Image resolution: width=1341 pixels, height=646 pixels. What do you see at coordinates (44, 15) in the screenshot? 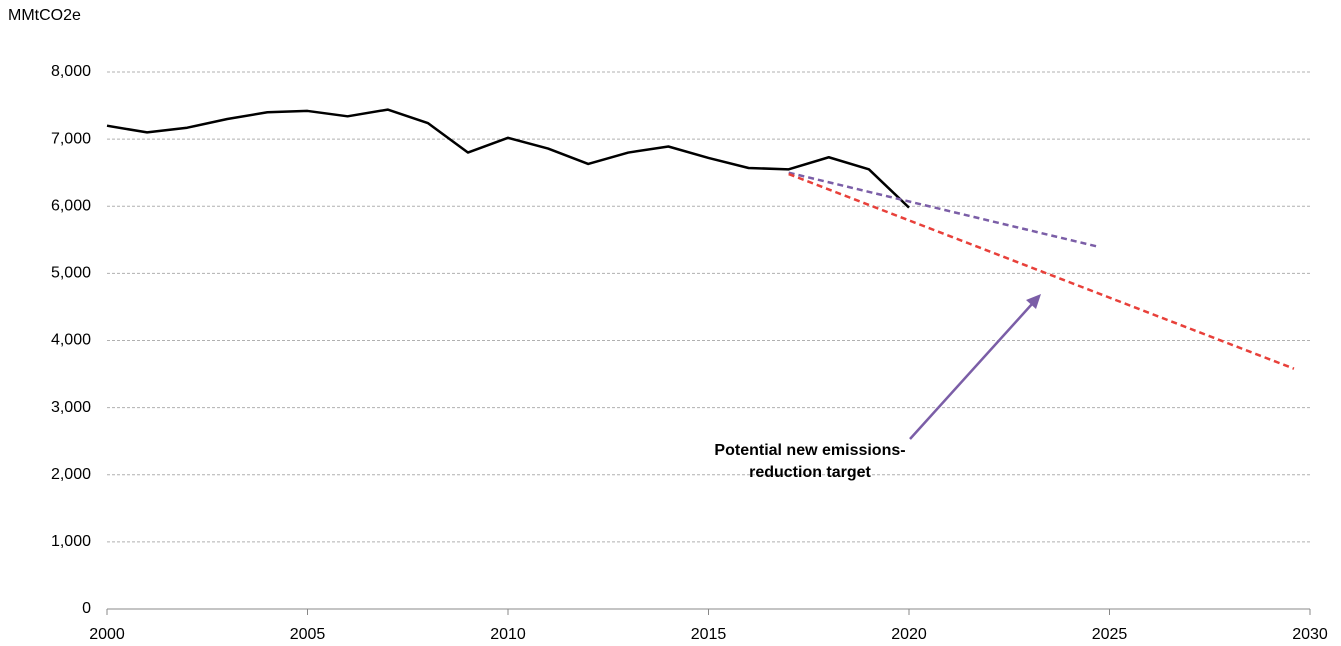
I see `y-axis-label: MMtCO2e` at bounding box center [44, 15].